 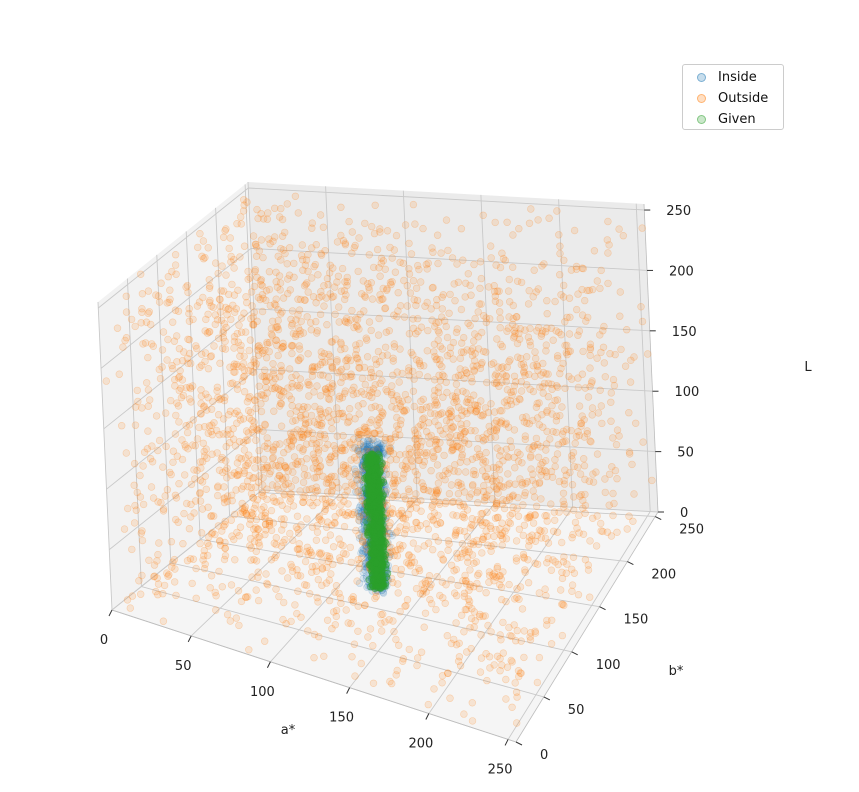 What do you see at coordinates (500, 769) in the screenshot?
I see `tick-label-a: 250` at bounding box center [500, 769].